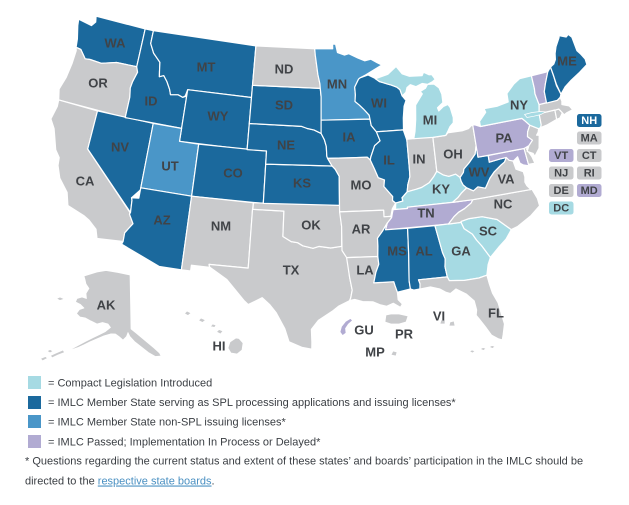 This screenshot has width=629, height=505. What do you see at coordinates (221, 226) in the screenshot?
I see `svg-text: NM` at bounding box center [221, 226].